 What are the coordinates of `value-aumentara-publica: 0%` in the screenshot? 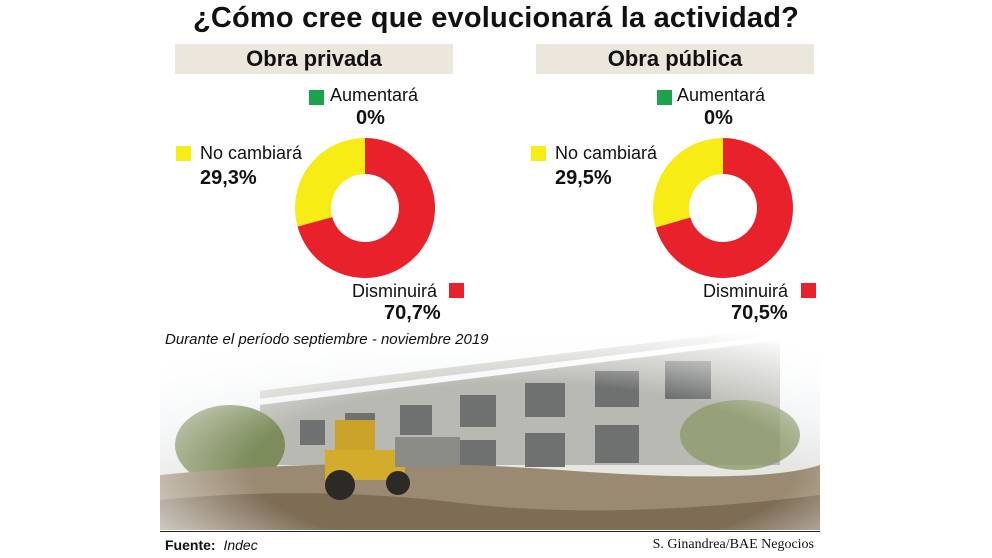 It's located at (718, 118).